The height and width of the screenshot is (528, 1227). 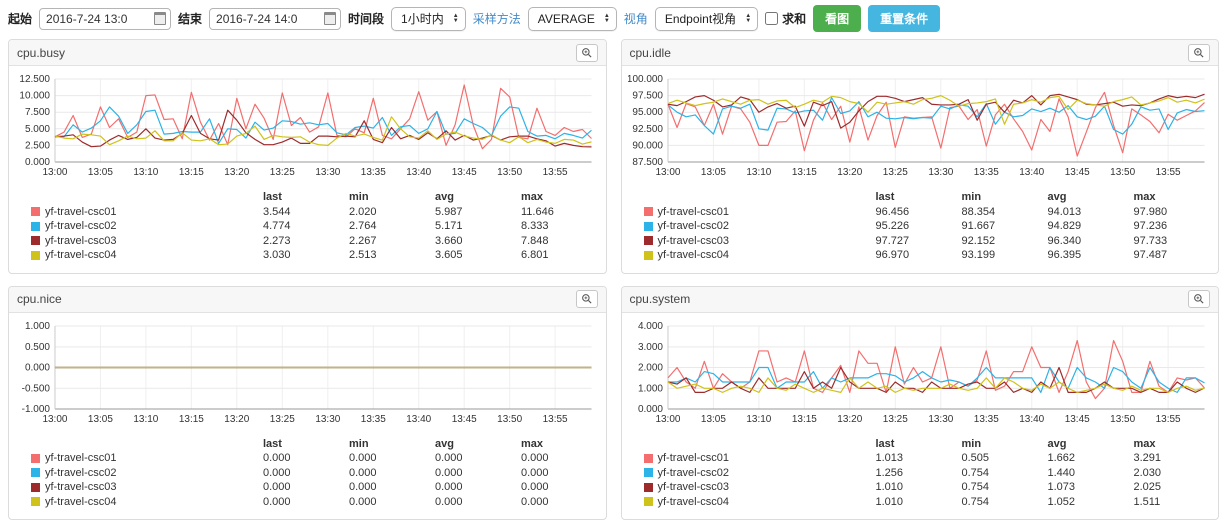 What do you see at coordinates (537, 211) in the screenshot?
I see `series-stat-value: 11.646` at bounding box center [537, 211].